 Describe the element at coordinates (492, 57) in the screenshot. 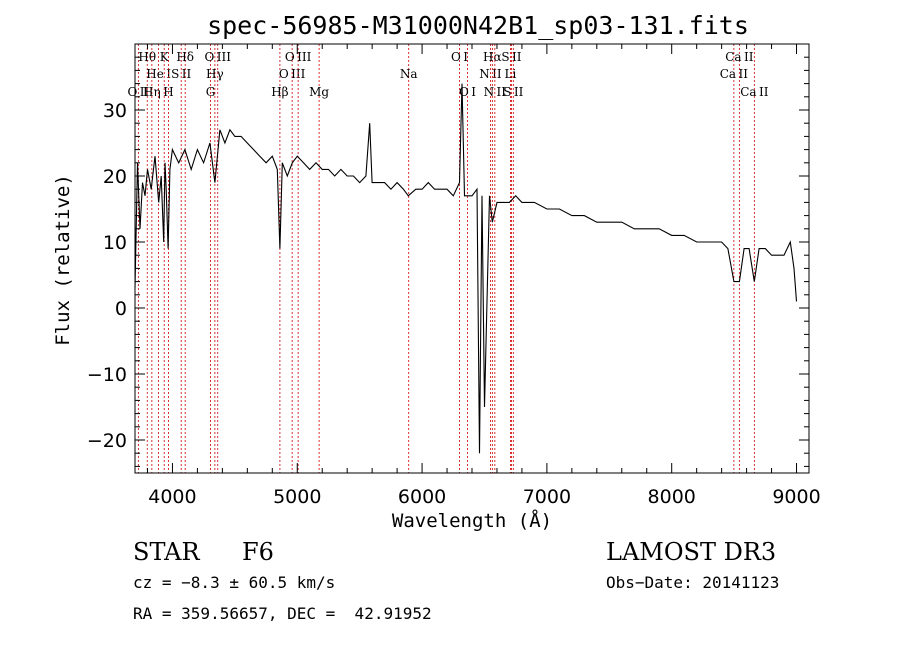

I see `spectral-line-label: Hα` at that location.